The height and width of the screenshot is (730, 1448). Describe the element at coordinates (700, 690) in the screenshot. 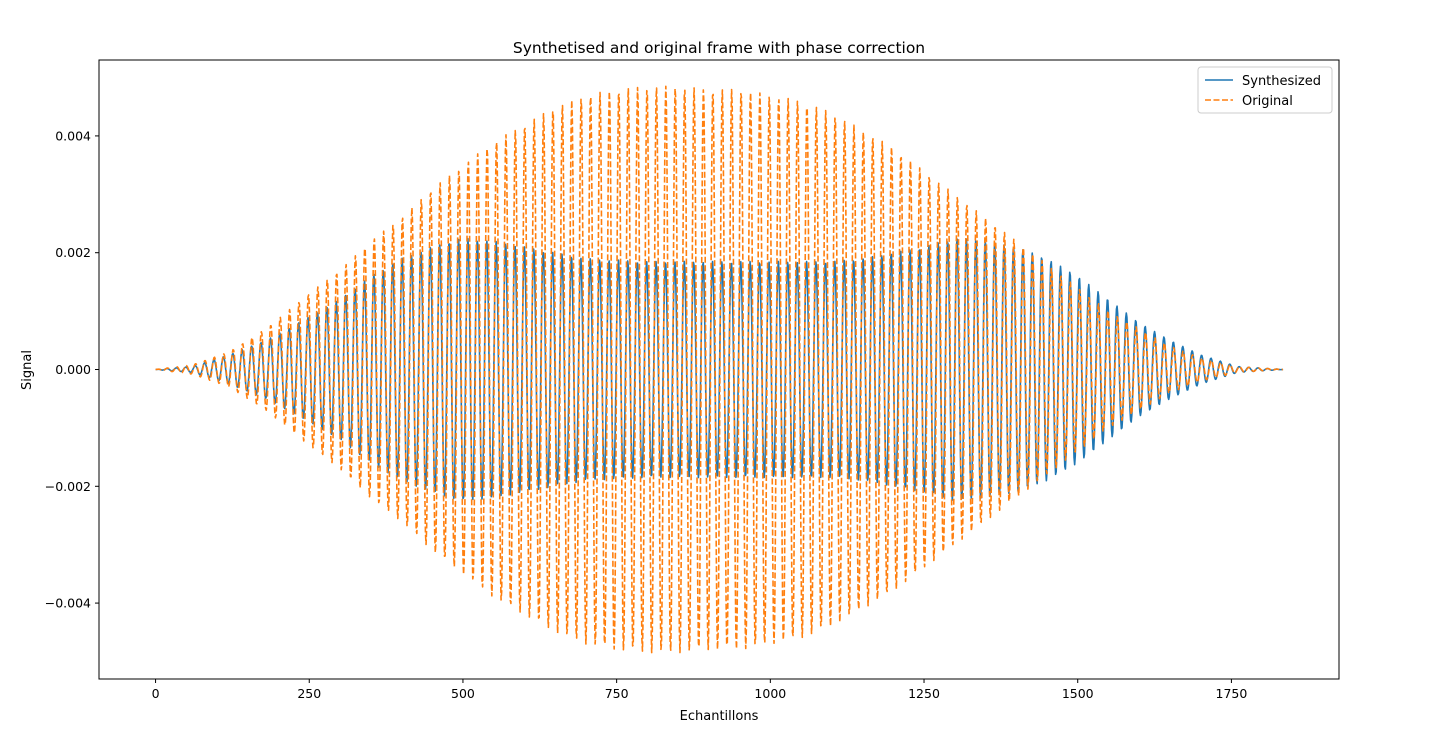

I see `x-axis: 0 250 500 750 1000 1250 1500 1750` at that location.